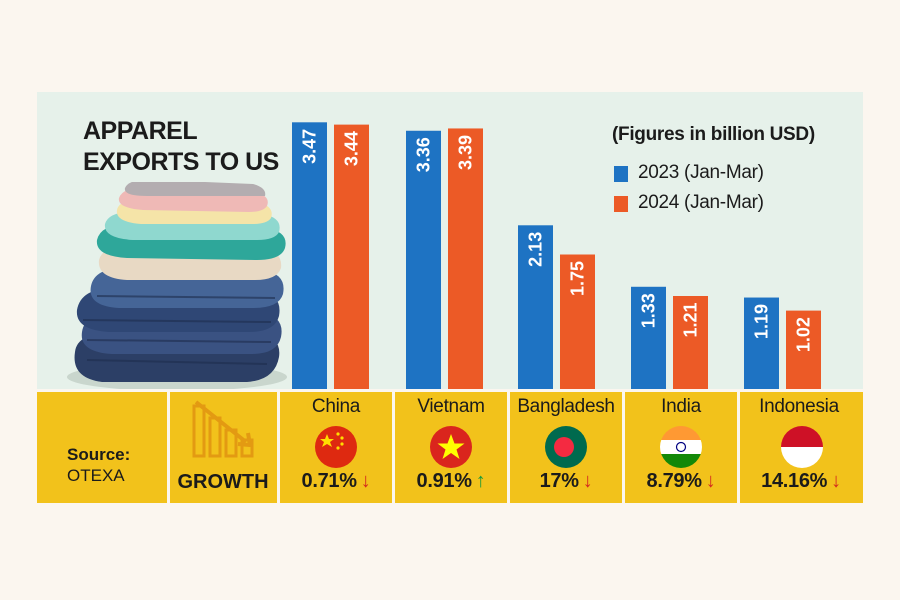  Describe the element at coordinates (690, 342) in the screenshot. I see `bar-india-2024` at that location.